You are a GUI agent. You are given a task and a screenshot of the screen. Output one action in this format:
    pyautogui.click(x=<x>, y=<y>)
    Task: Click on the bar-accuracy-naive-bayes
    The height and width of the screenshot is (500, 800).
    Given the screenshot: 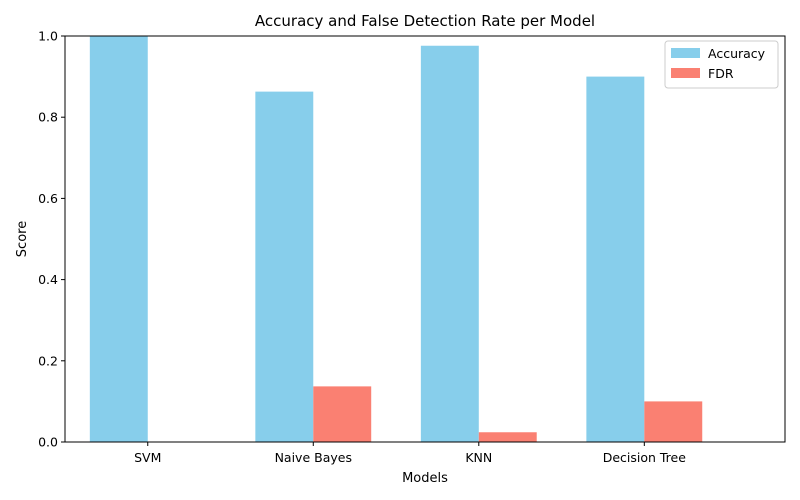 What is the action you would take?
    pyautogui.click(x=284, y=266)
    